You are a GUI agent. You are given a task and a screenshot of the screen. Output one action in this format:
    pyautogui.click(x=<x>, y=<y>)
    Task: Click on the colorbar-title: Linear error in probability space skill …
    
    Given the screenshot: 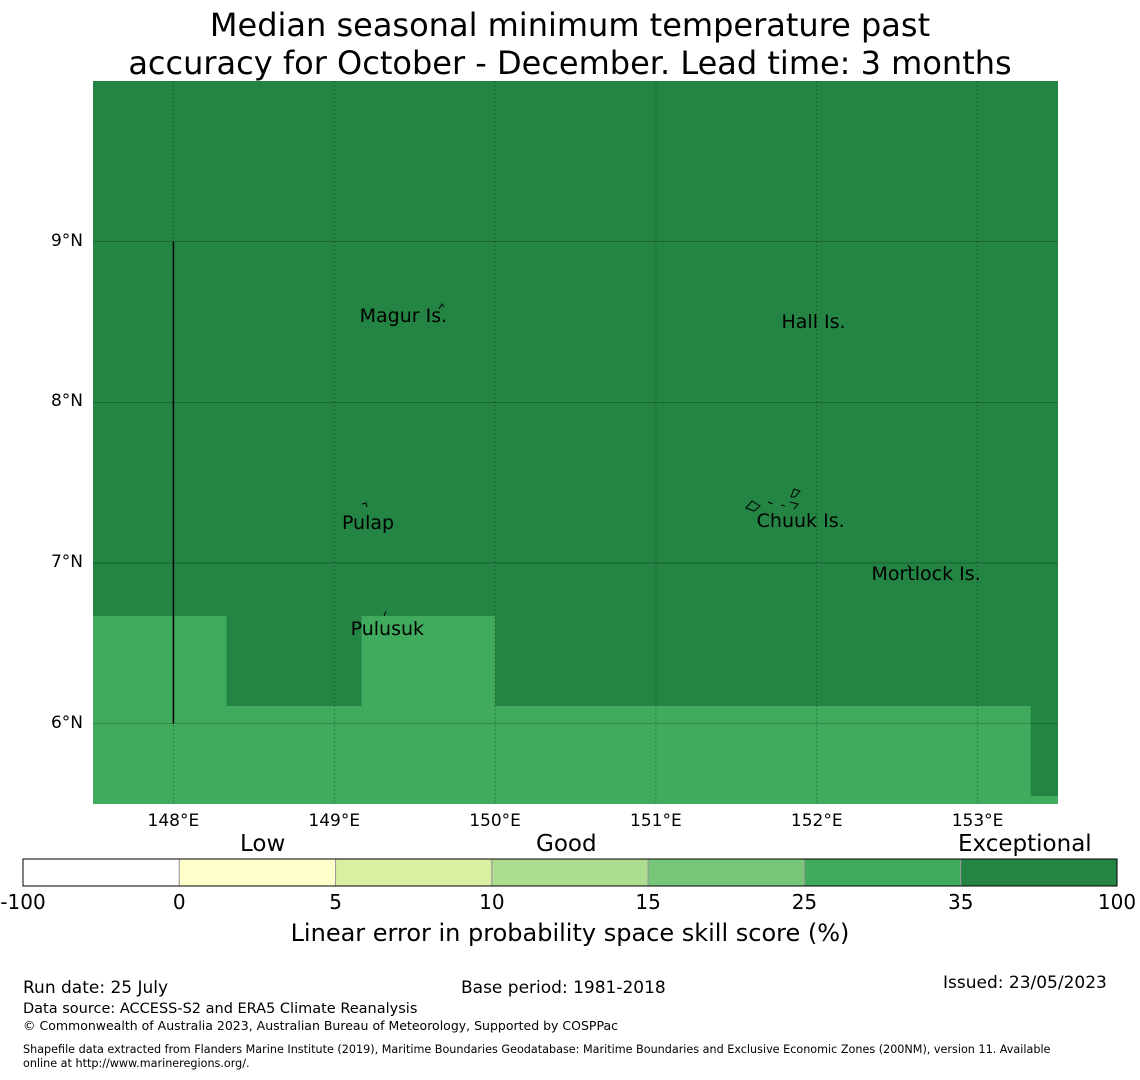 What is the action you would take?
    pyautogui.click(x=570, y=933)
    